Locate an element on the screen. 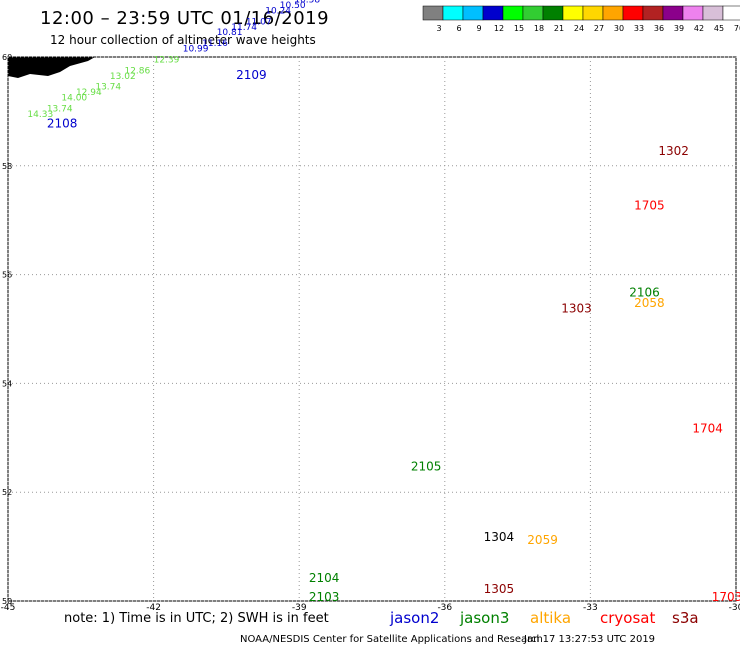 Image resolution: width=740 pixels, height=650 pixels. track-label: 1303 is located at coordinates (576, 309).